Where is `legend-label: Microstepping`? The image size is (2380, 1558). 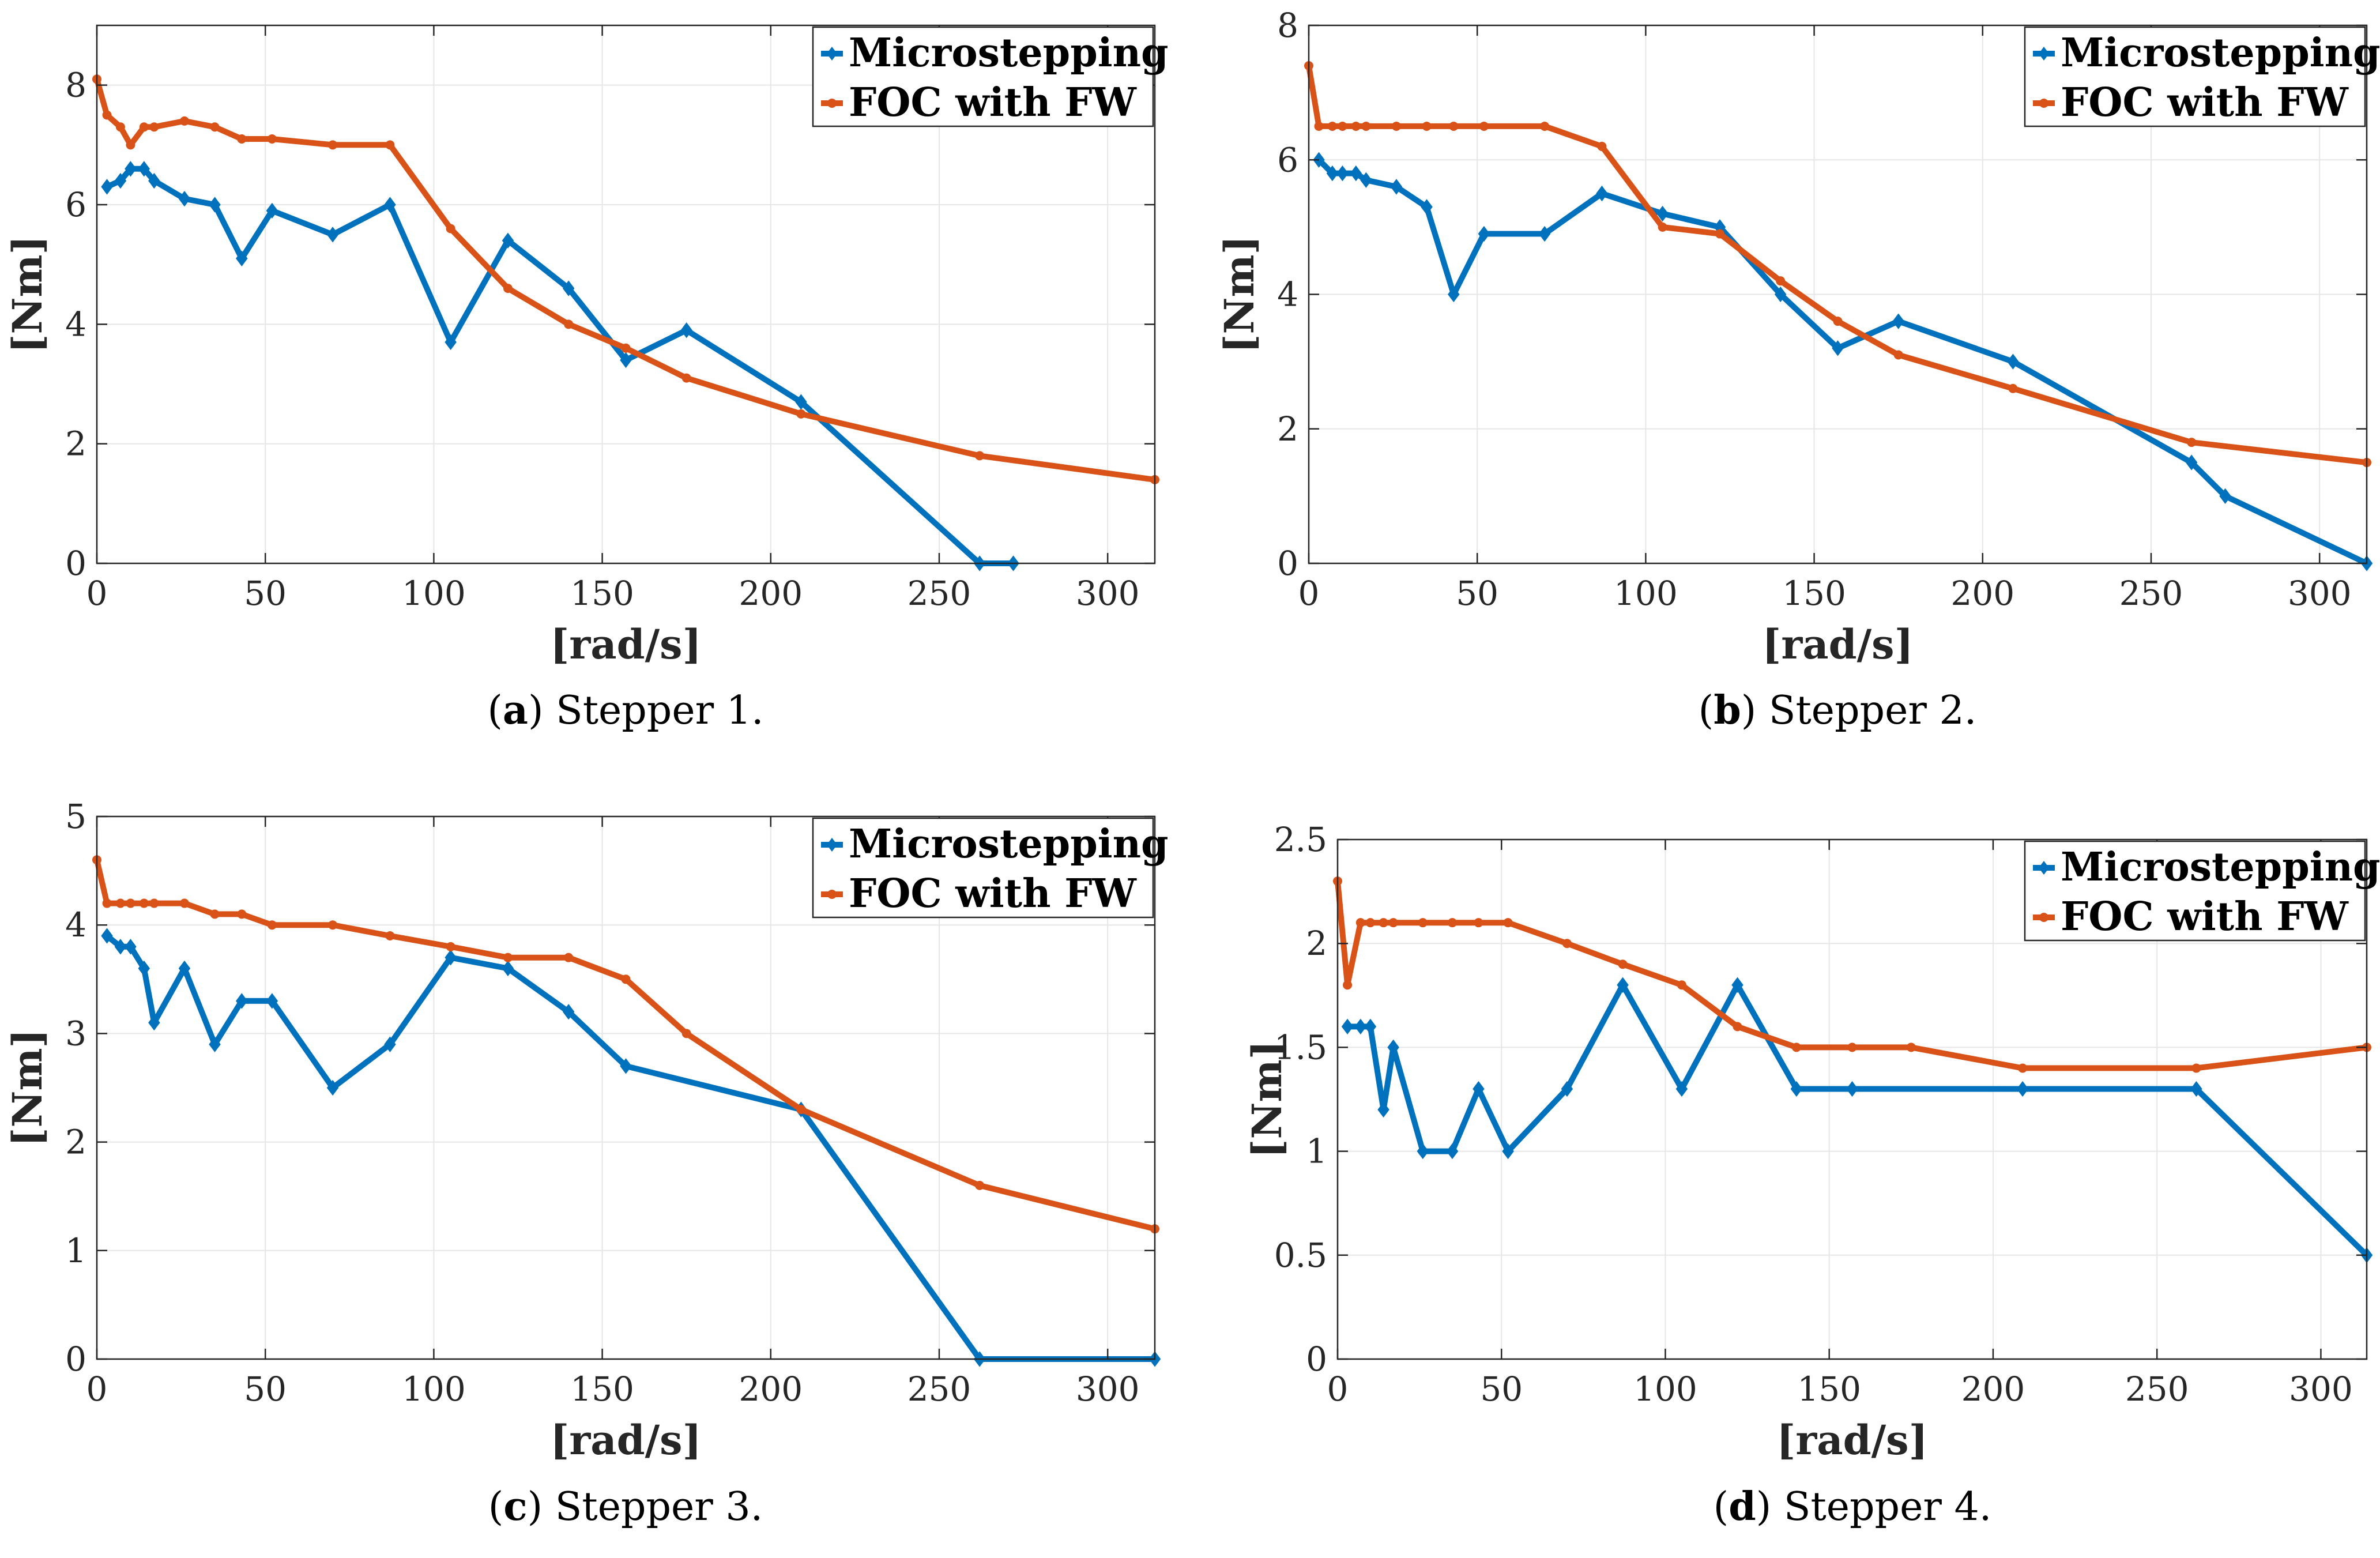
legend-label: Microstepping is located at coordinates (2220, 867).